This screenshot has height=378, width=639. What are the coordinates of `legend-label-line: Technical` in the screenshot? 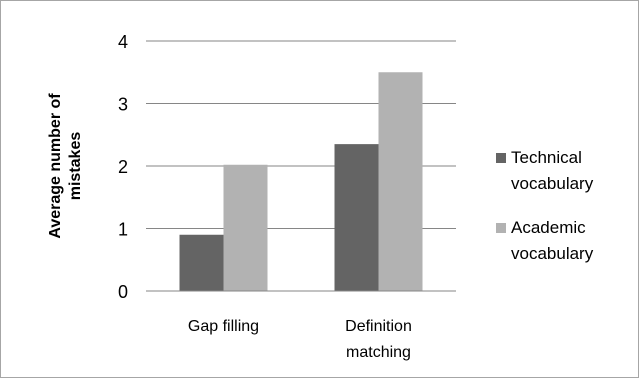 It's located at (546, 157).